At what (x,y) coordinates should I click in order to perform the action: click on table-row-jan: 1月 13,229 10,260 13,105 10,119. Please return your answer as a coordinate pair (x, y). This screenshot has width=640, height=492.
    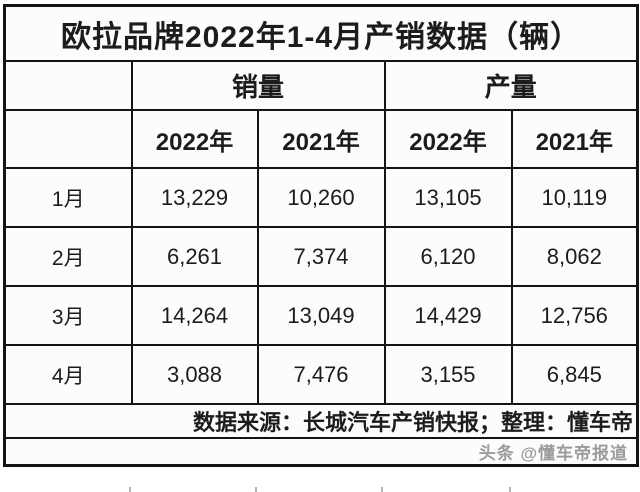
    Looking at the image, I should click on (321, 197).